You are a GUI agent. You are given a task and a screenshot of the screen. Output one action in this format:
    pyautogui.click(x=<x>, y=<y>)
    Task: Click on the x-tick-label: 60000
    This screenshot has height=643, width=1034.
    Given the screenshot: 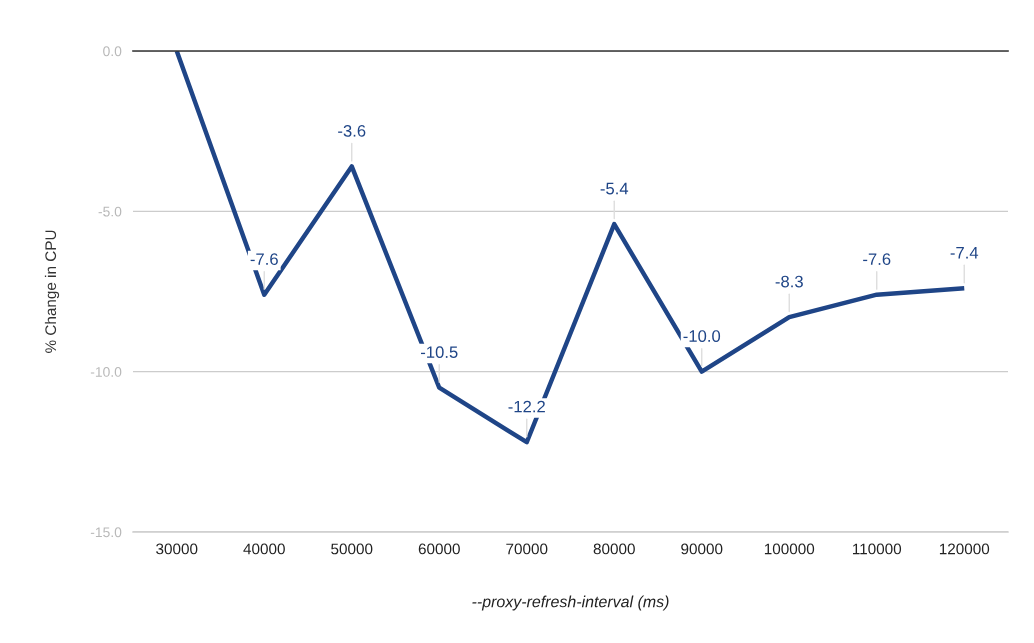 What is the action you would take?
    pyautogui.click(x=439, y=549)
    